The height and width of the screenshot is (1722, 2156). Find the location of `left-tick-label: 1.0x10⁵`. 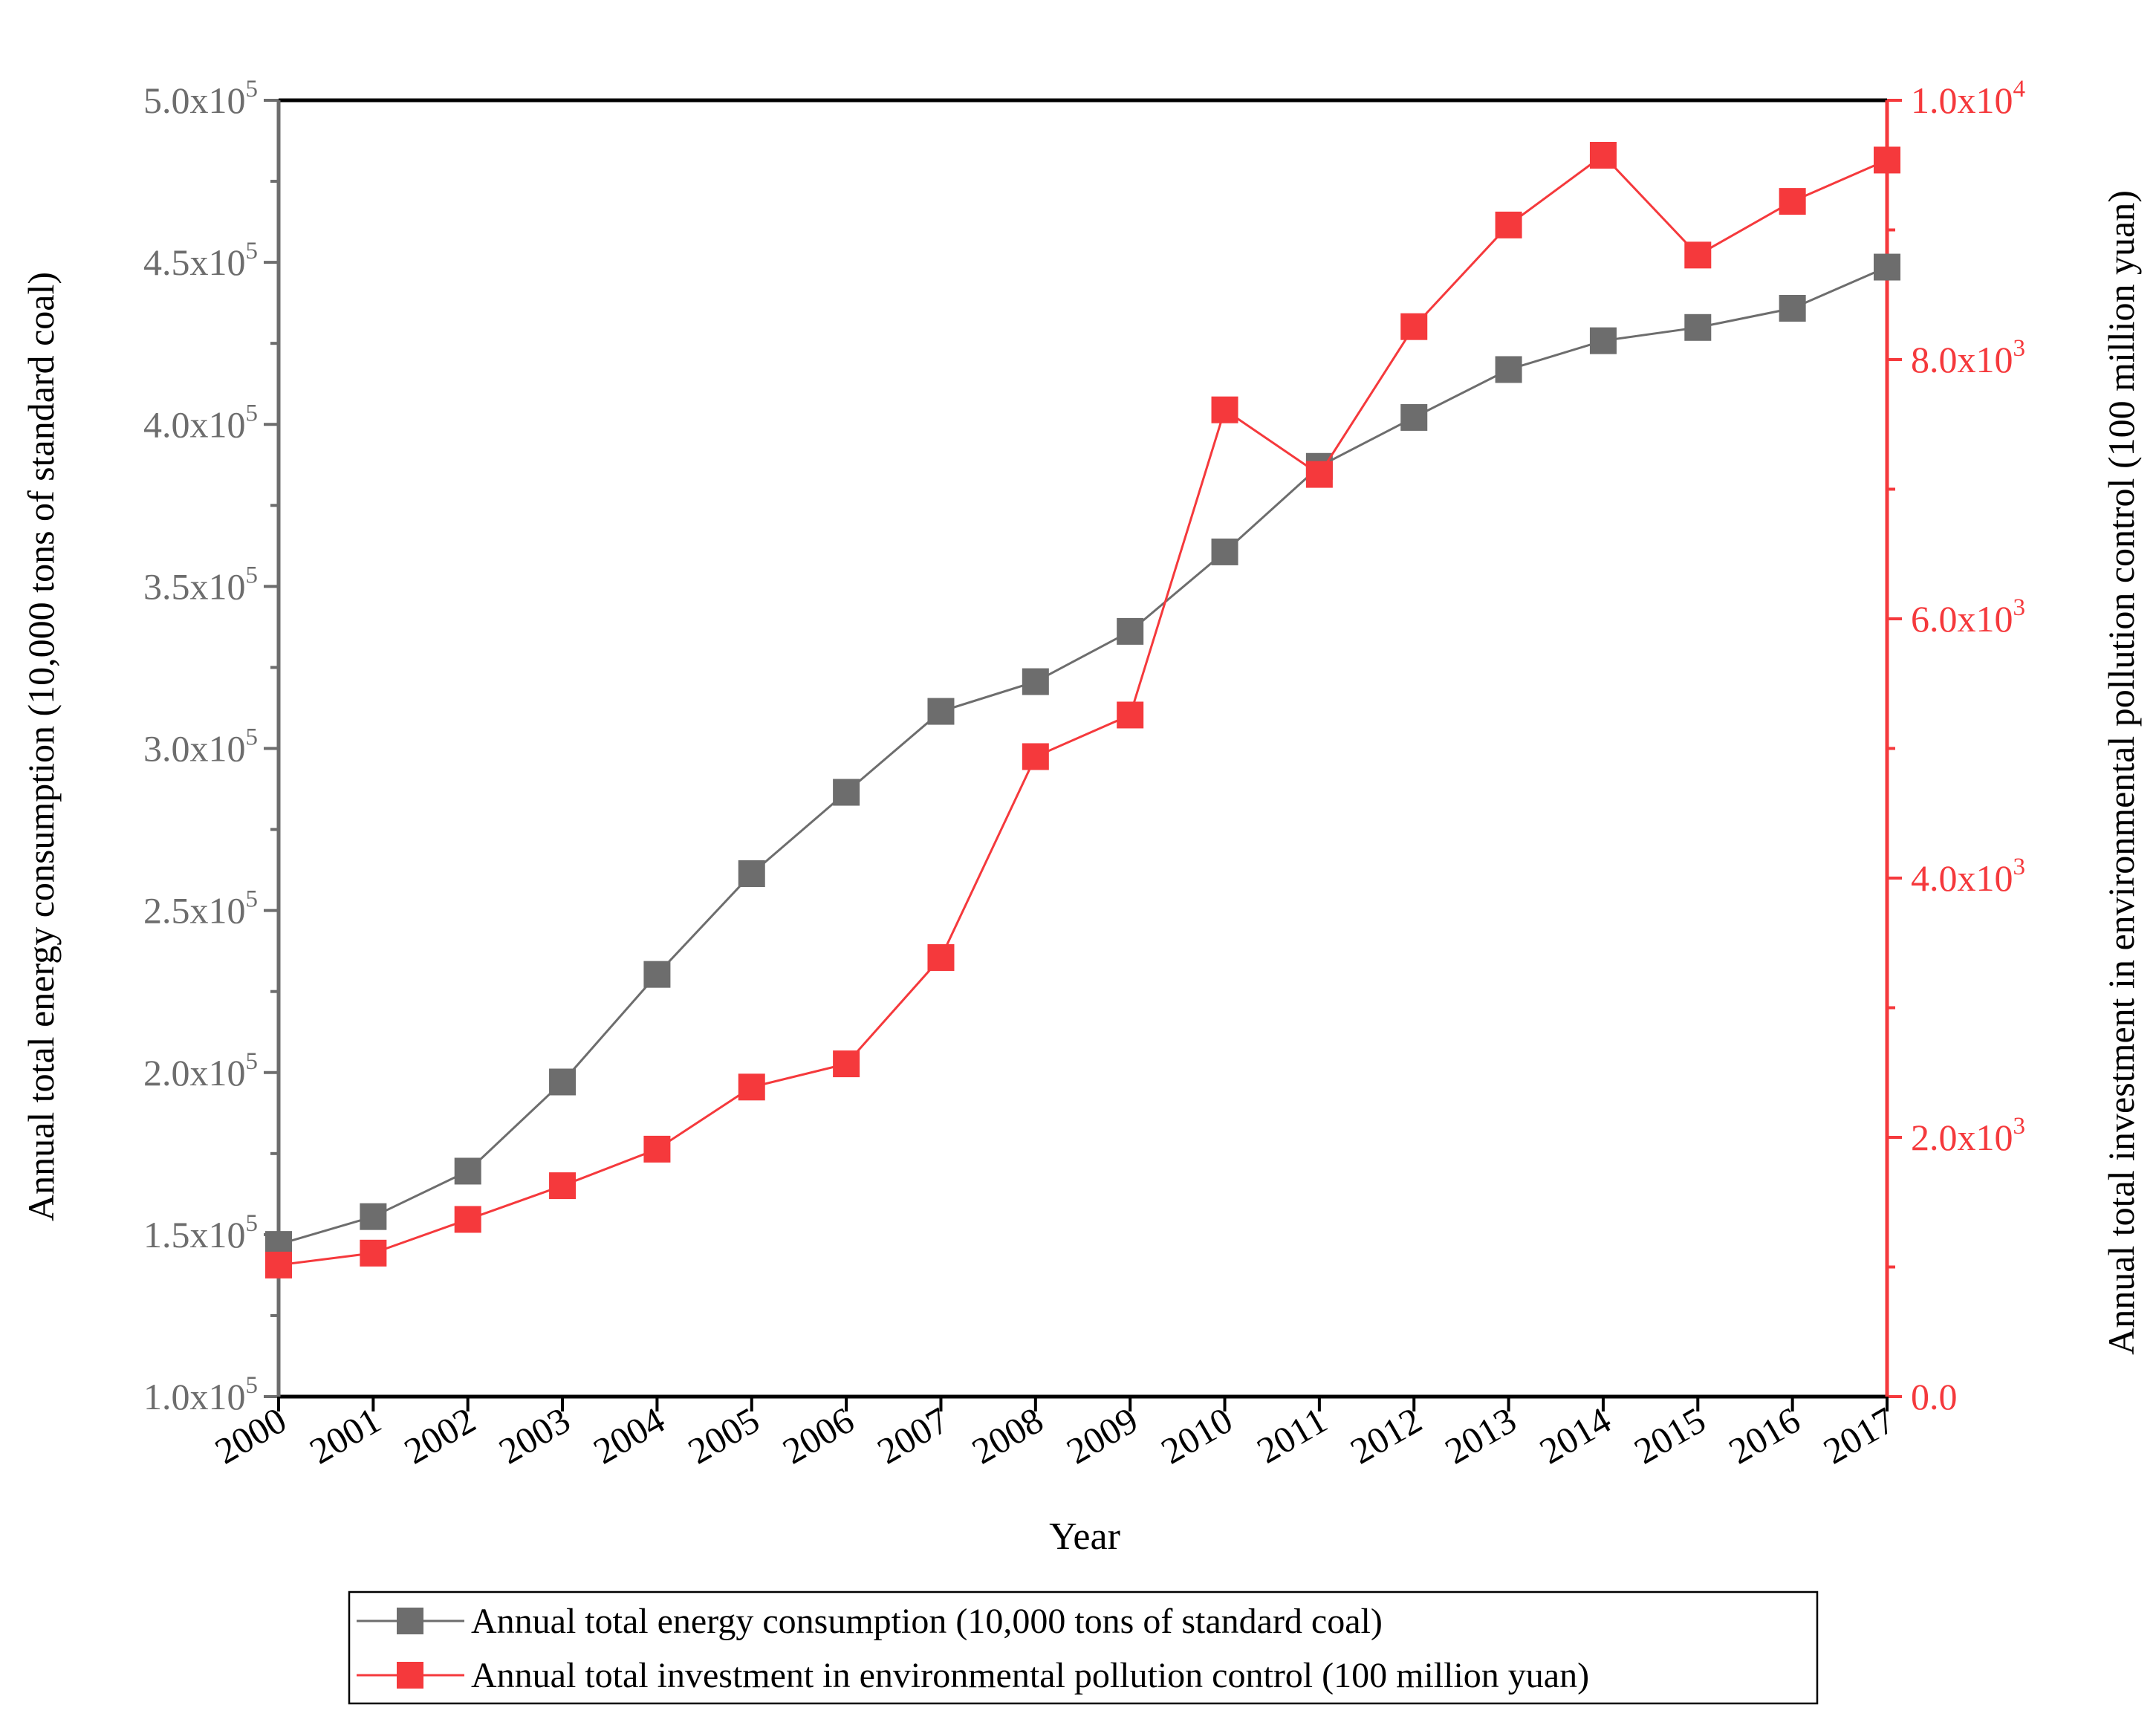

left-tick-label: 1.0x10⁵ is located at coordinates (201, 1394).